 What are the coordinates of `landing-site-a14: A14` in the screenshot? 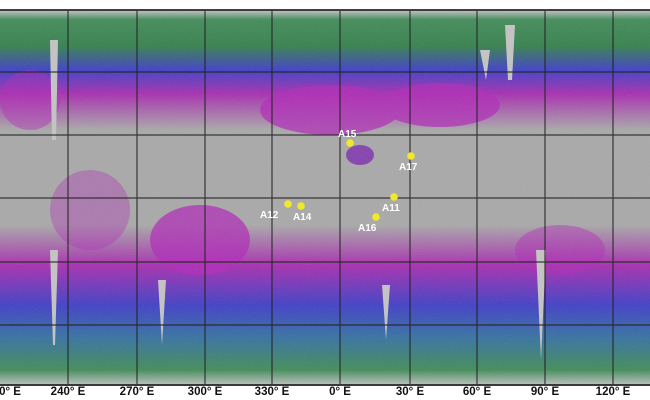 It's located at (302, 212).